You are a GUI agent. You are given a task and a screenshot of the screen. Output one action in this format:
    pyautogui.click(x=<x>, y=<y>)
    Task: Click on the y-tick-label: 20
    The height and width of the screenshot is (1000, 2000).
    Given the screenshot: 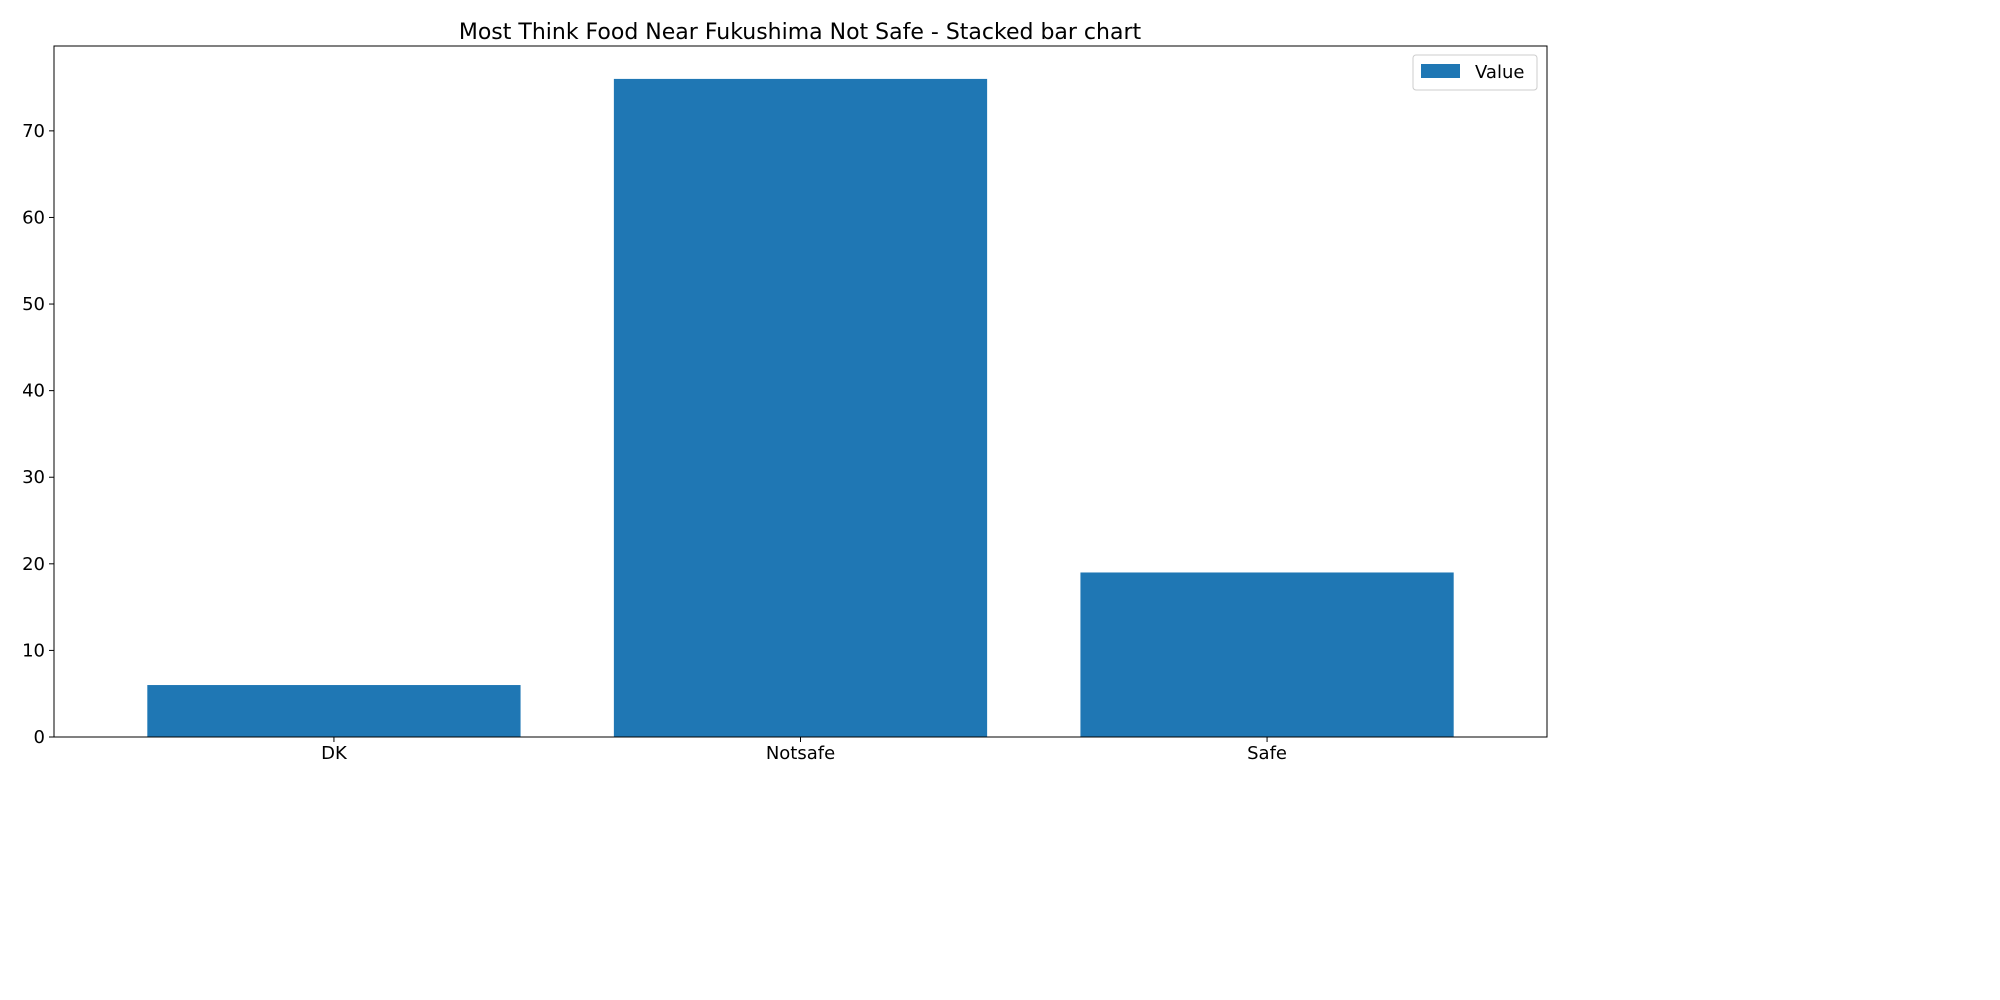 What is the action you would take?
    pyautogui.click(x=33, y=564)
    